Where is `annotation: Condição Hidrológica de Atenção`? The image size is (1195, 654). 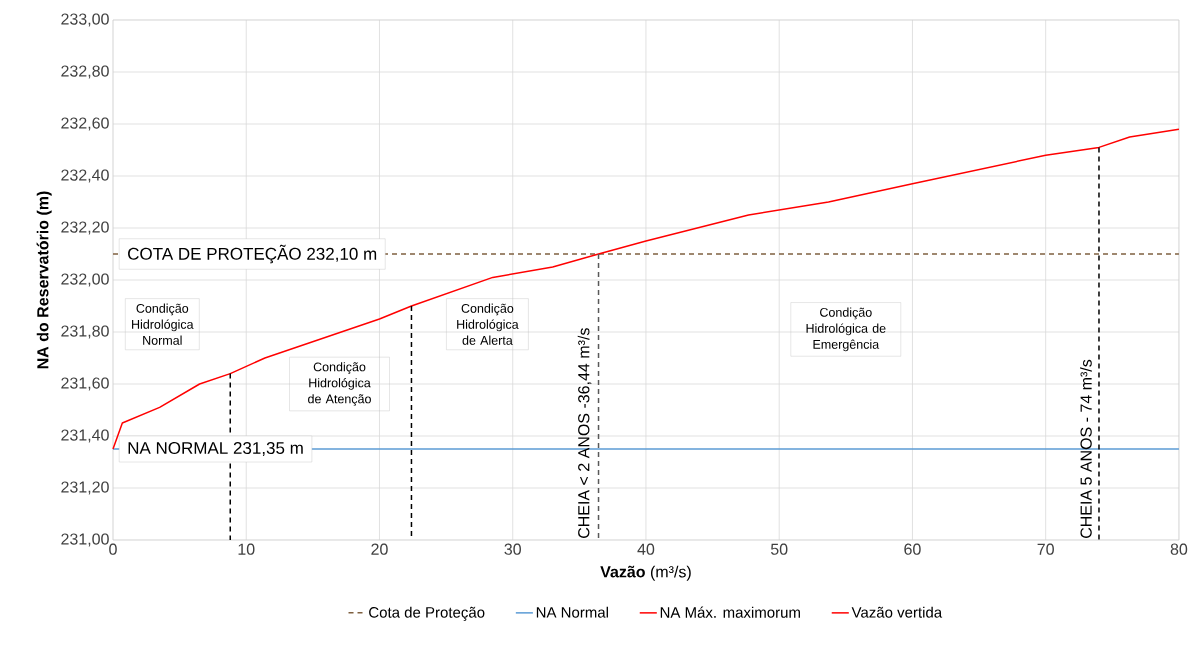
annotation: Condição Hidrológica de Atenção is located at coordinates (339, 384).